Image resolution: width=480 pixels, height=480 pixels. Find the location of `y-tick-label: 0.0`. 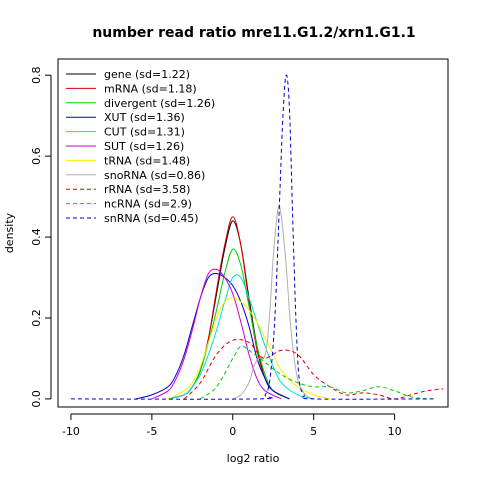

y-tick-label: 0.0 is located at coordinates (36, 399).